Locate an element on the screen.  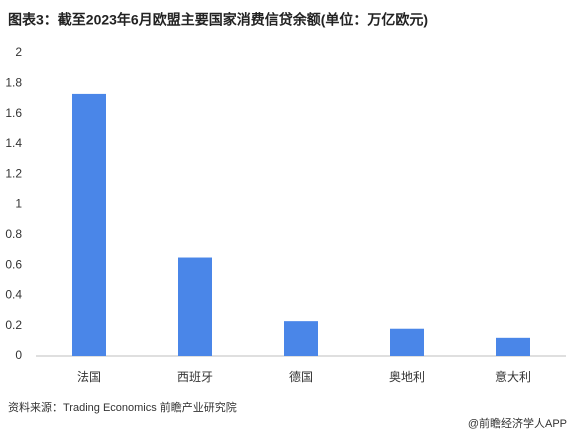
y-tick-label: 0.8 is located at coordinates (13, 234).